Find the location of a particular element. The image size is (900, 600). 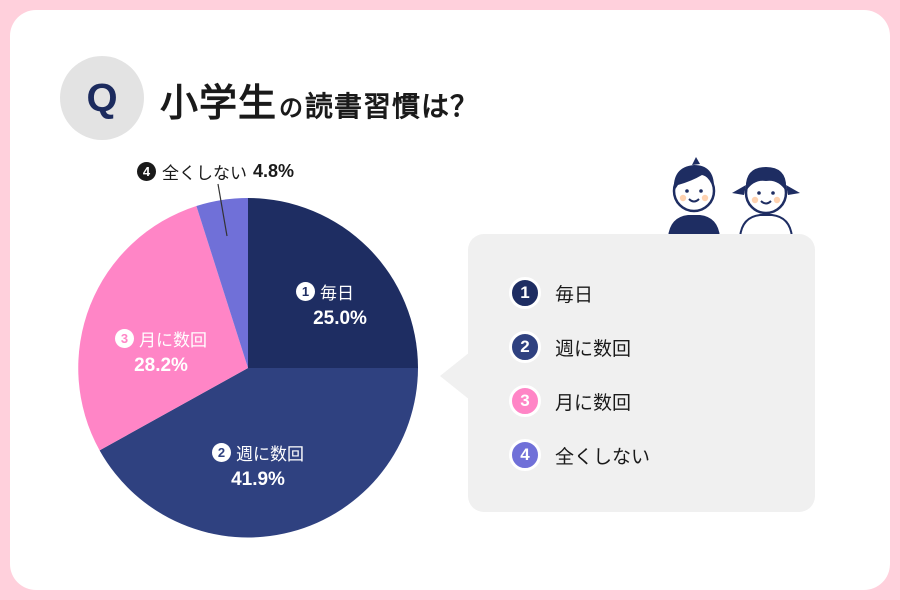

label-weekly-name: 週に数回 is located at coordinates (270, 455).